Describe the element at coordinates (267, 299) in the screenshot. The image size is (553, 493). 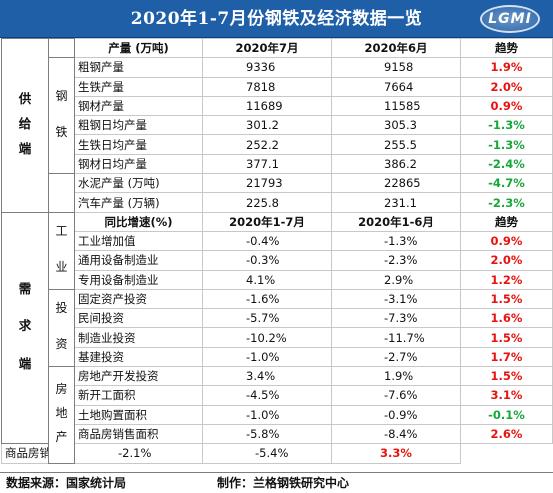
I see `row-value-current: -1.6%` at that location.